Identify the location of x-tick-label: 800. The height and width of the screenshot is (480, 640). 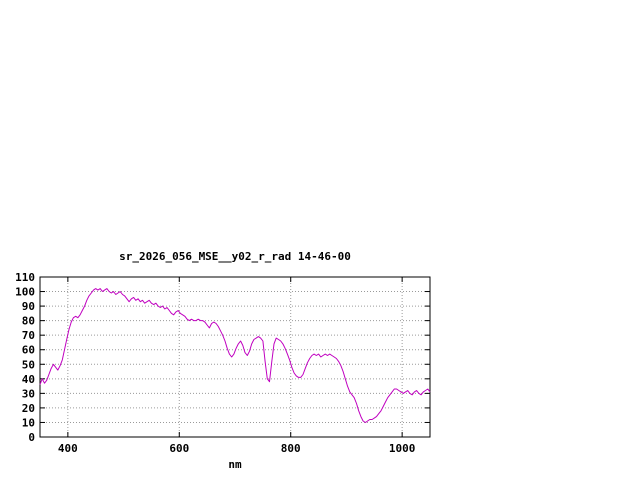
(291, 448).